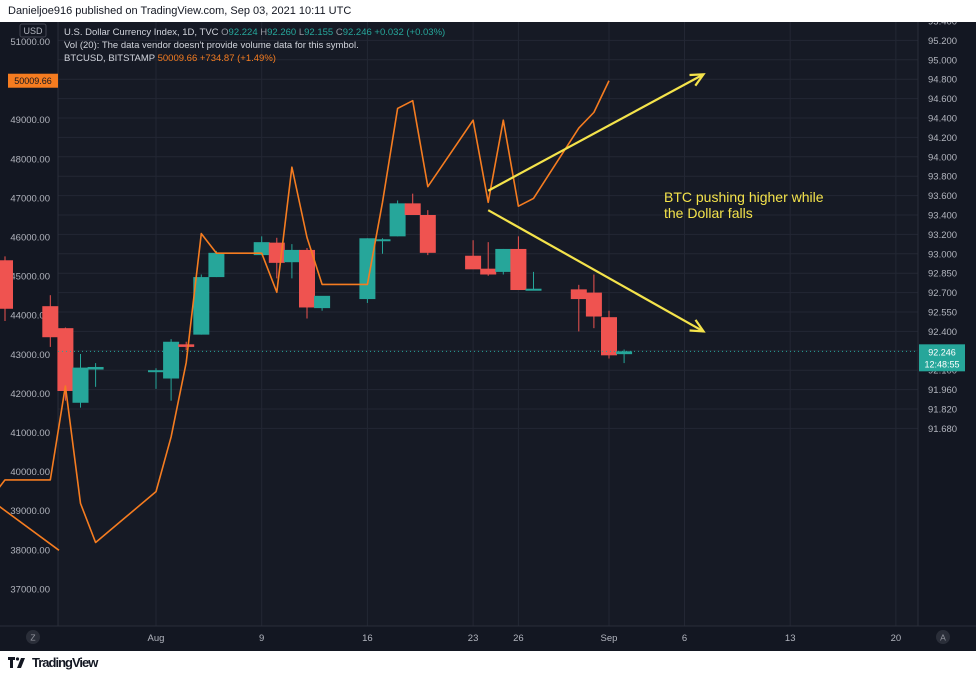  I want to click on legend-c-label: C, so click(339, 32).